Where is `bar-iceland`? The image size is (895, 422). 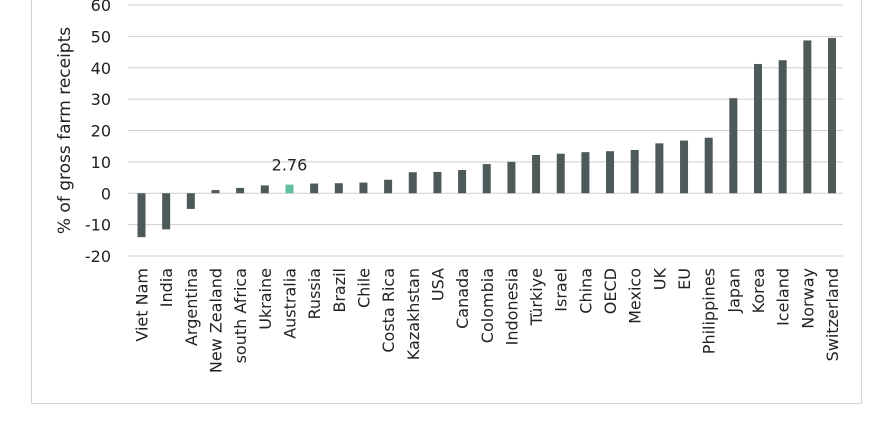
bar-iceland is located at coordinates (782, 127).